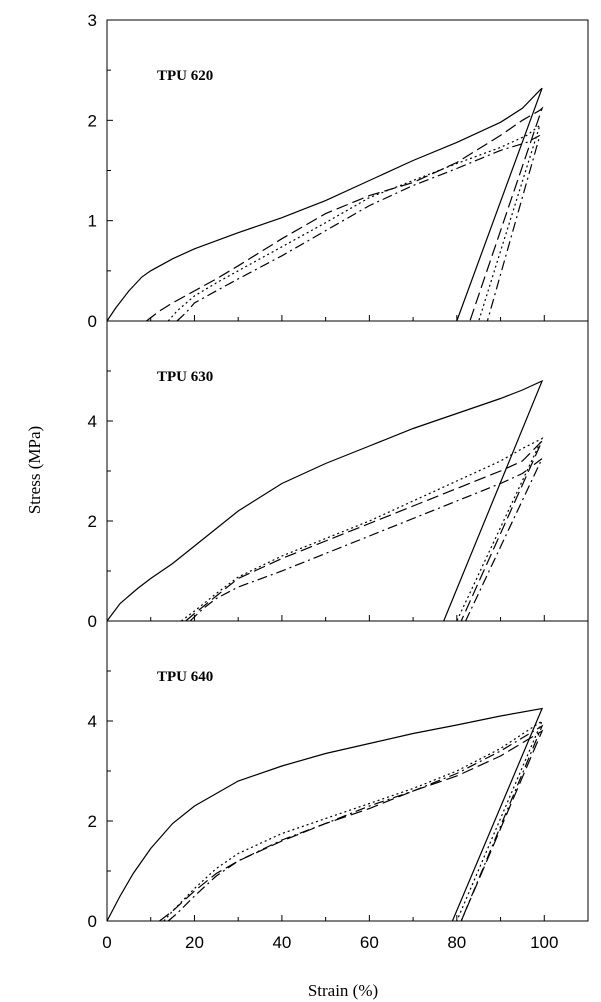  What do you see at coordinates (281, 942) in the screenshot?
I see `x-tick-label: 40` at bounding box center [281, 942].